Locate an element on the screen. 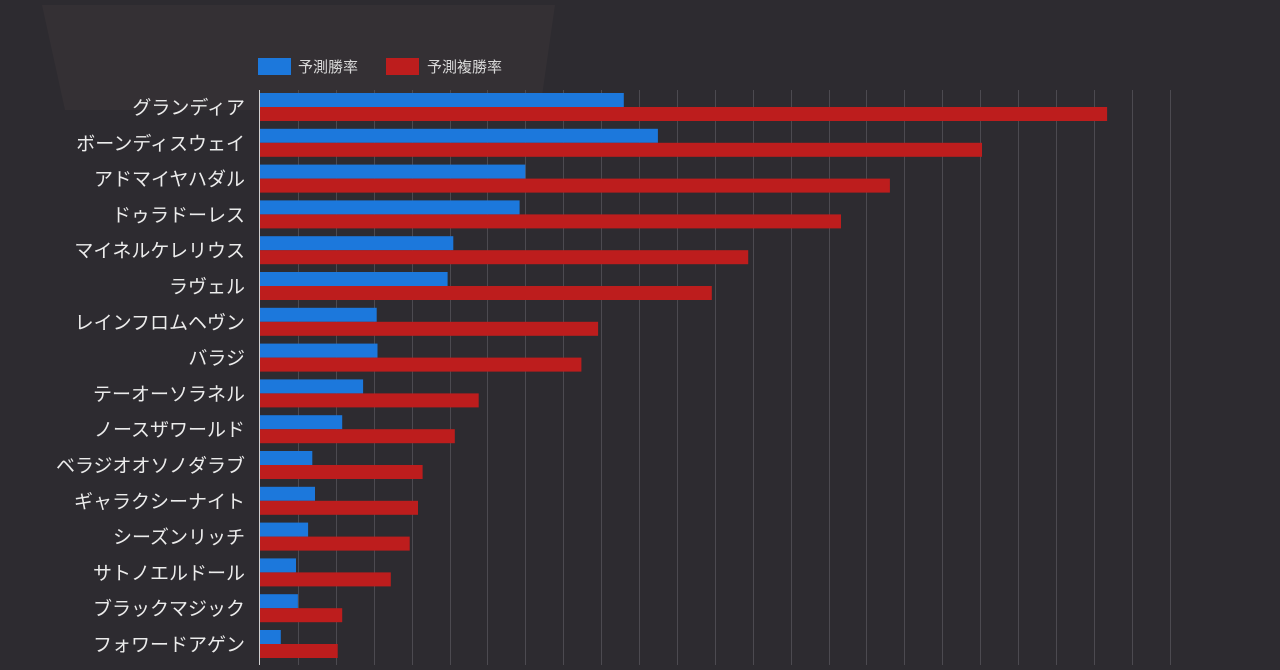 The width and height of the screenshot is (1280, 670). category-label: バラジ is located at coordinates (216, 359).